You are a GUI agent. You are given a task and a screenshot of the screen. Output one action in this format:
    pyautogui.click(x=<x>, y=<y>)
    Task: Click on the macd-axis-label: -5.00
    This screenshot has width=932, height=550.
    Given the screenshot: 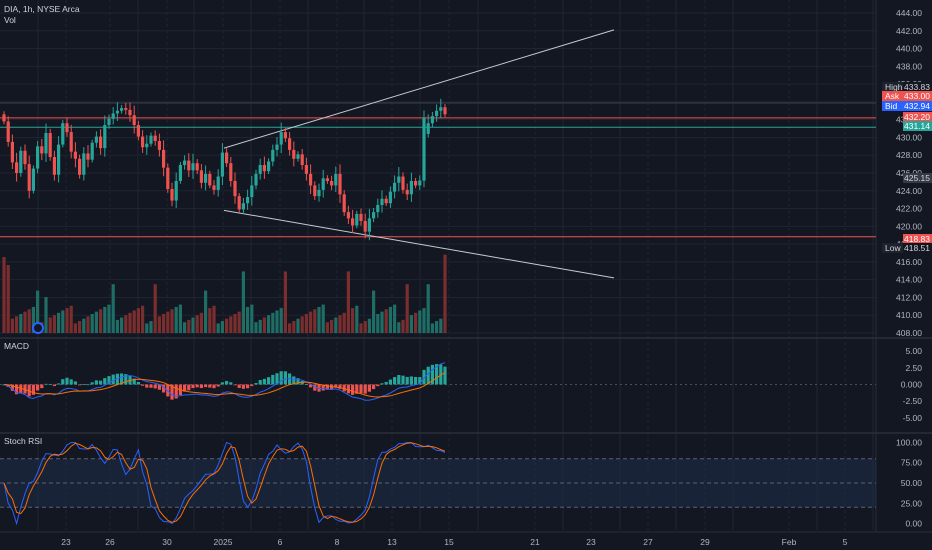 What is the action you would take?
    pyautogui.click(x=913, y=418)
    